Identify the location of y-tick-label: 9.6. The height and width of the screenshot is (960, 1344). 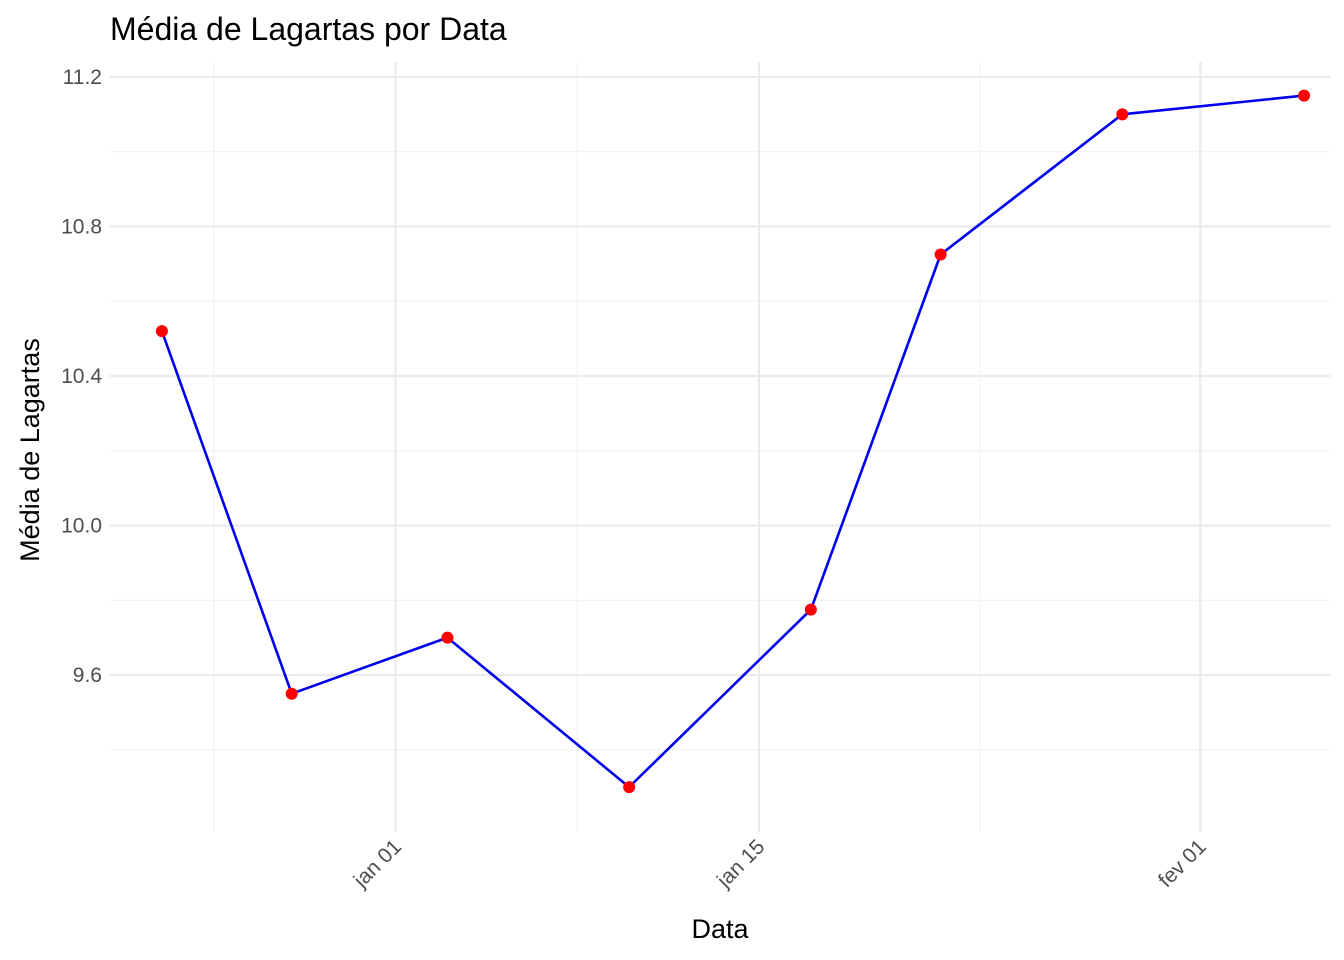
(87, 675).